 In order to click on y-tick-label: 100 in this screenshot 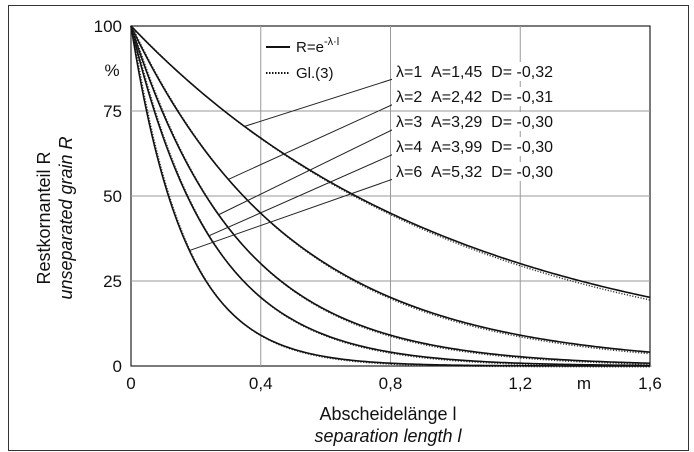, I will do `click(108, 26)`.